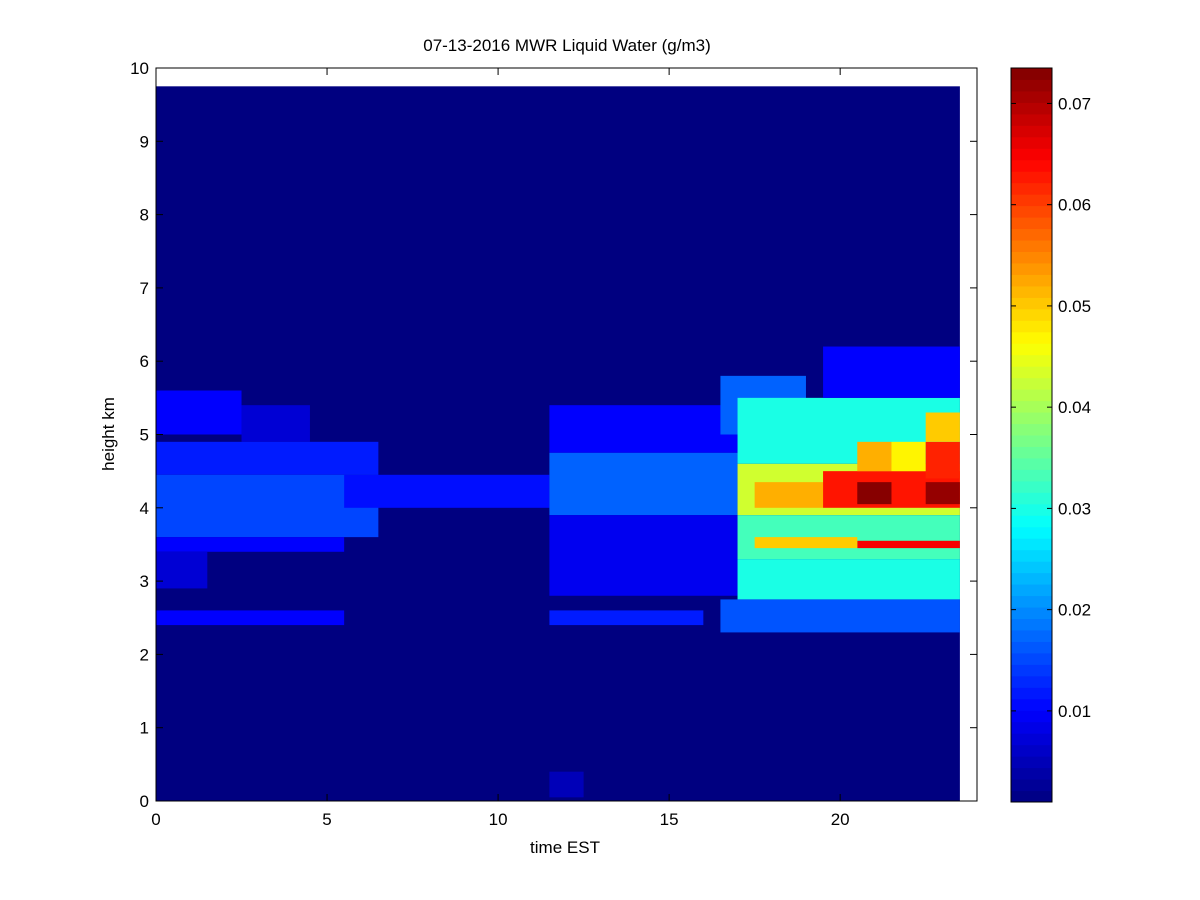 The width and height of the screenshot is (1200, 900). I want to click on colorbar-ticks: 0.01 0.02 0.03 0.04 0.05 0.06 0.07, so click(1051, 407).